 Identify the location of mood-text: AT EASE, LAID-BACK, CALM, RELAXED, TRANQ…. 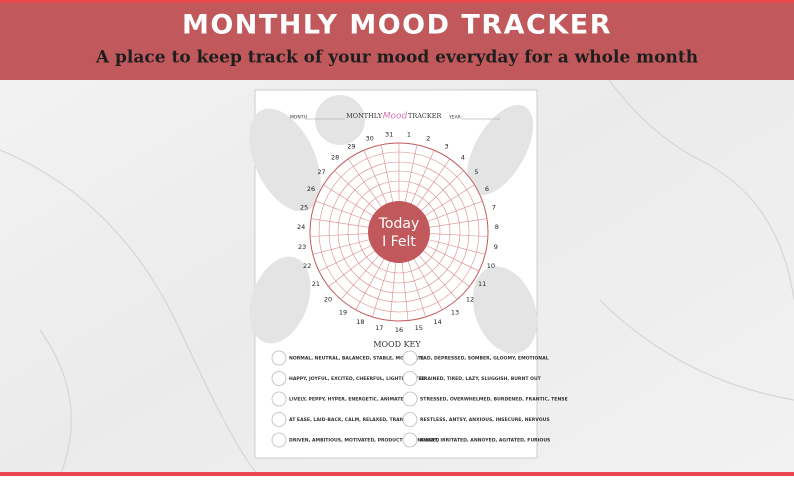
(352, 420).